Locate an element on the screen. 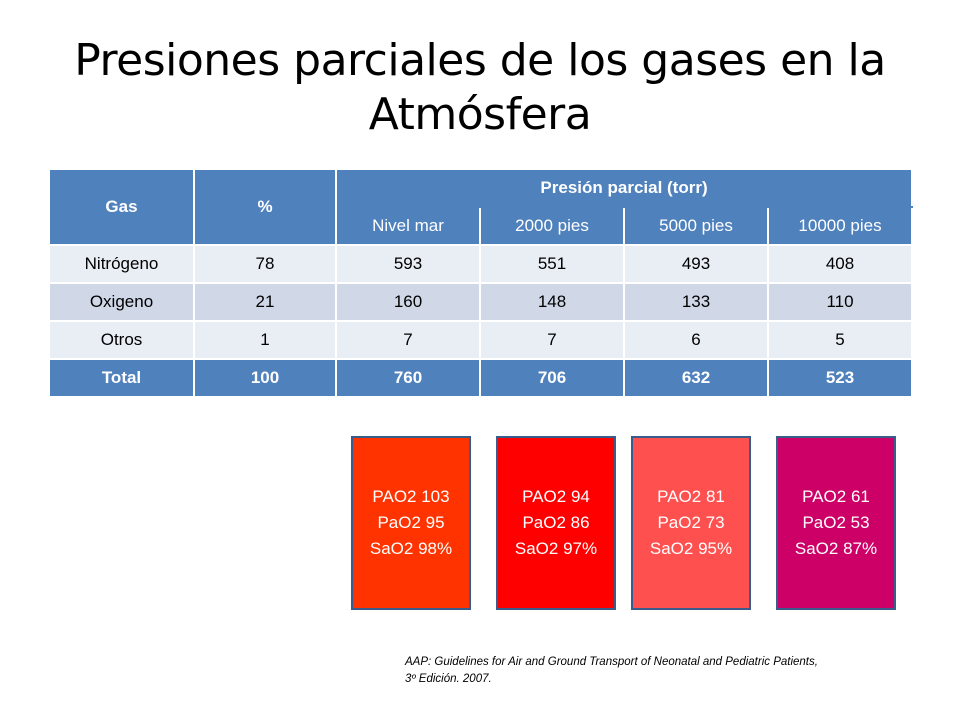 The width and height of the screenshot is (960, 720). oxygen-box-5000ft: PAO2 81 PaO2 73 SaO2 95% is located at coordinates (691, 523).